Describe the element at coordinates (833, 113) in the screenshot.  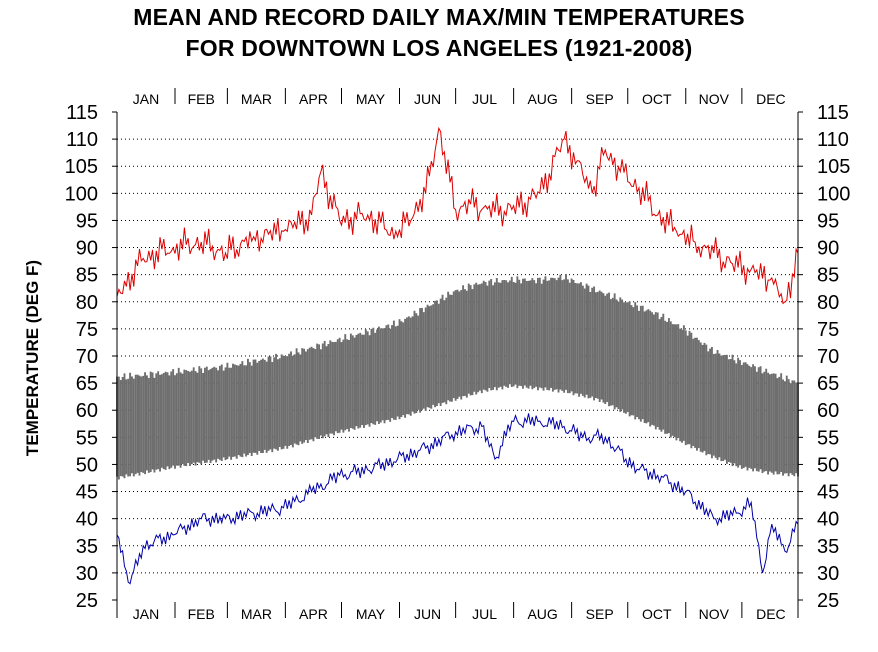
I see `y-tick-label-right: 115` at that location.